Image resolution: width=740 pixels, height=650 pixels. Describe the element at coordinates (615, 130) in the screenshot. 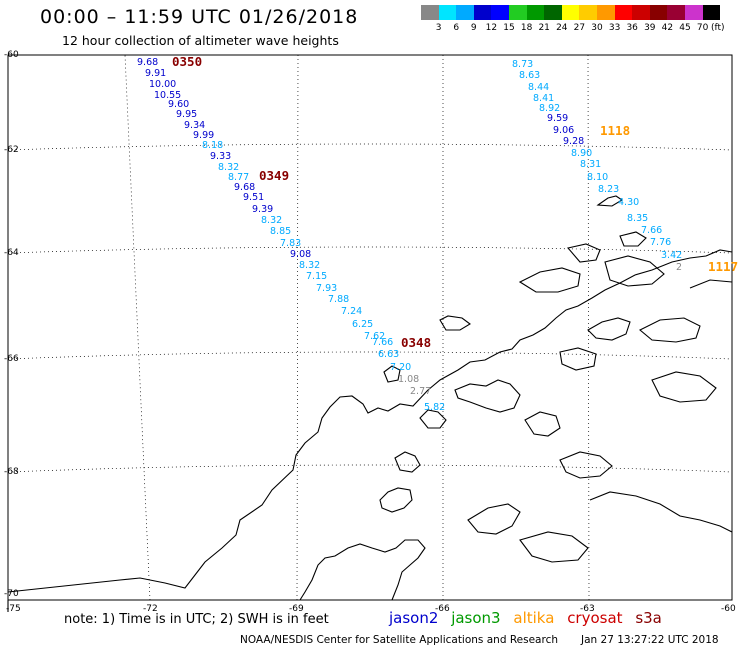

I see `pass-number-label: 1118` at that location.